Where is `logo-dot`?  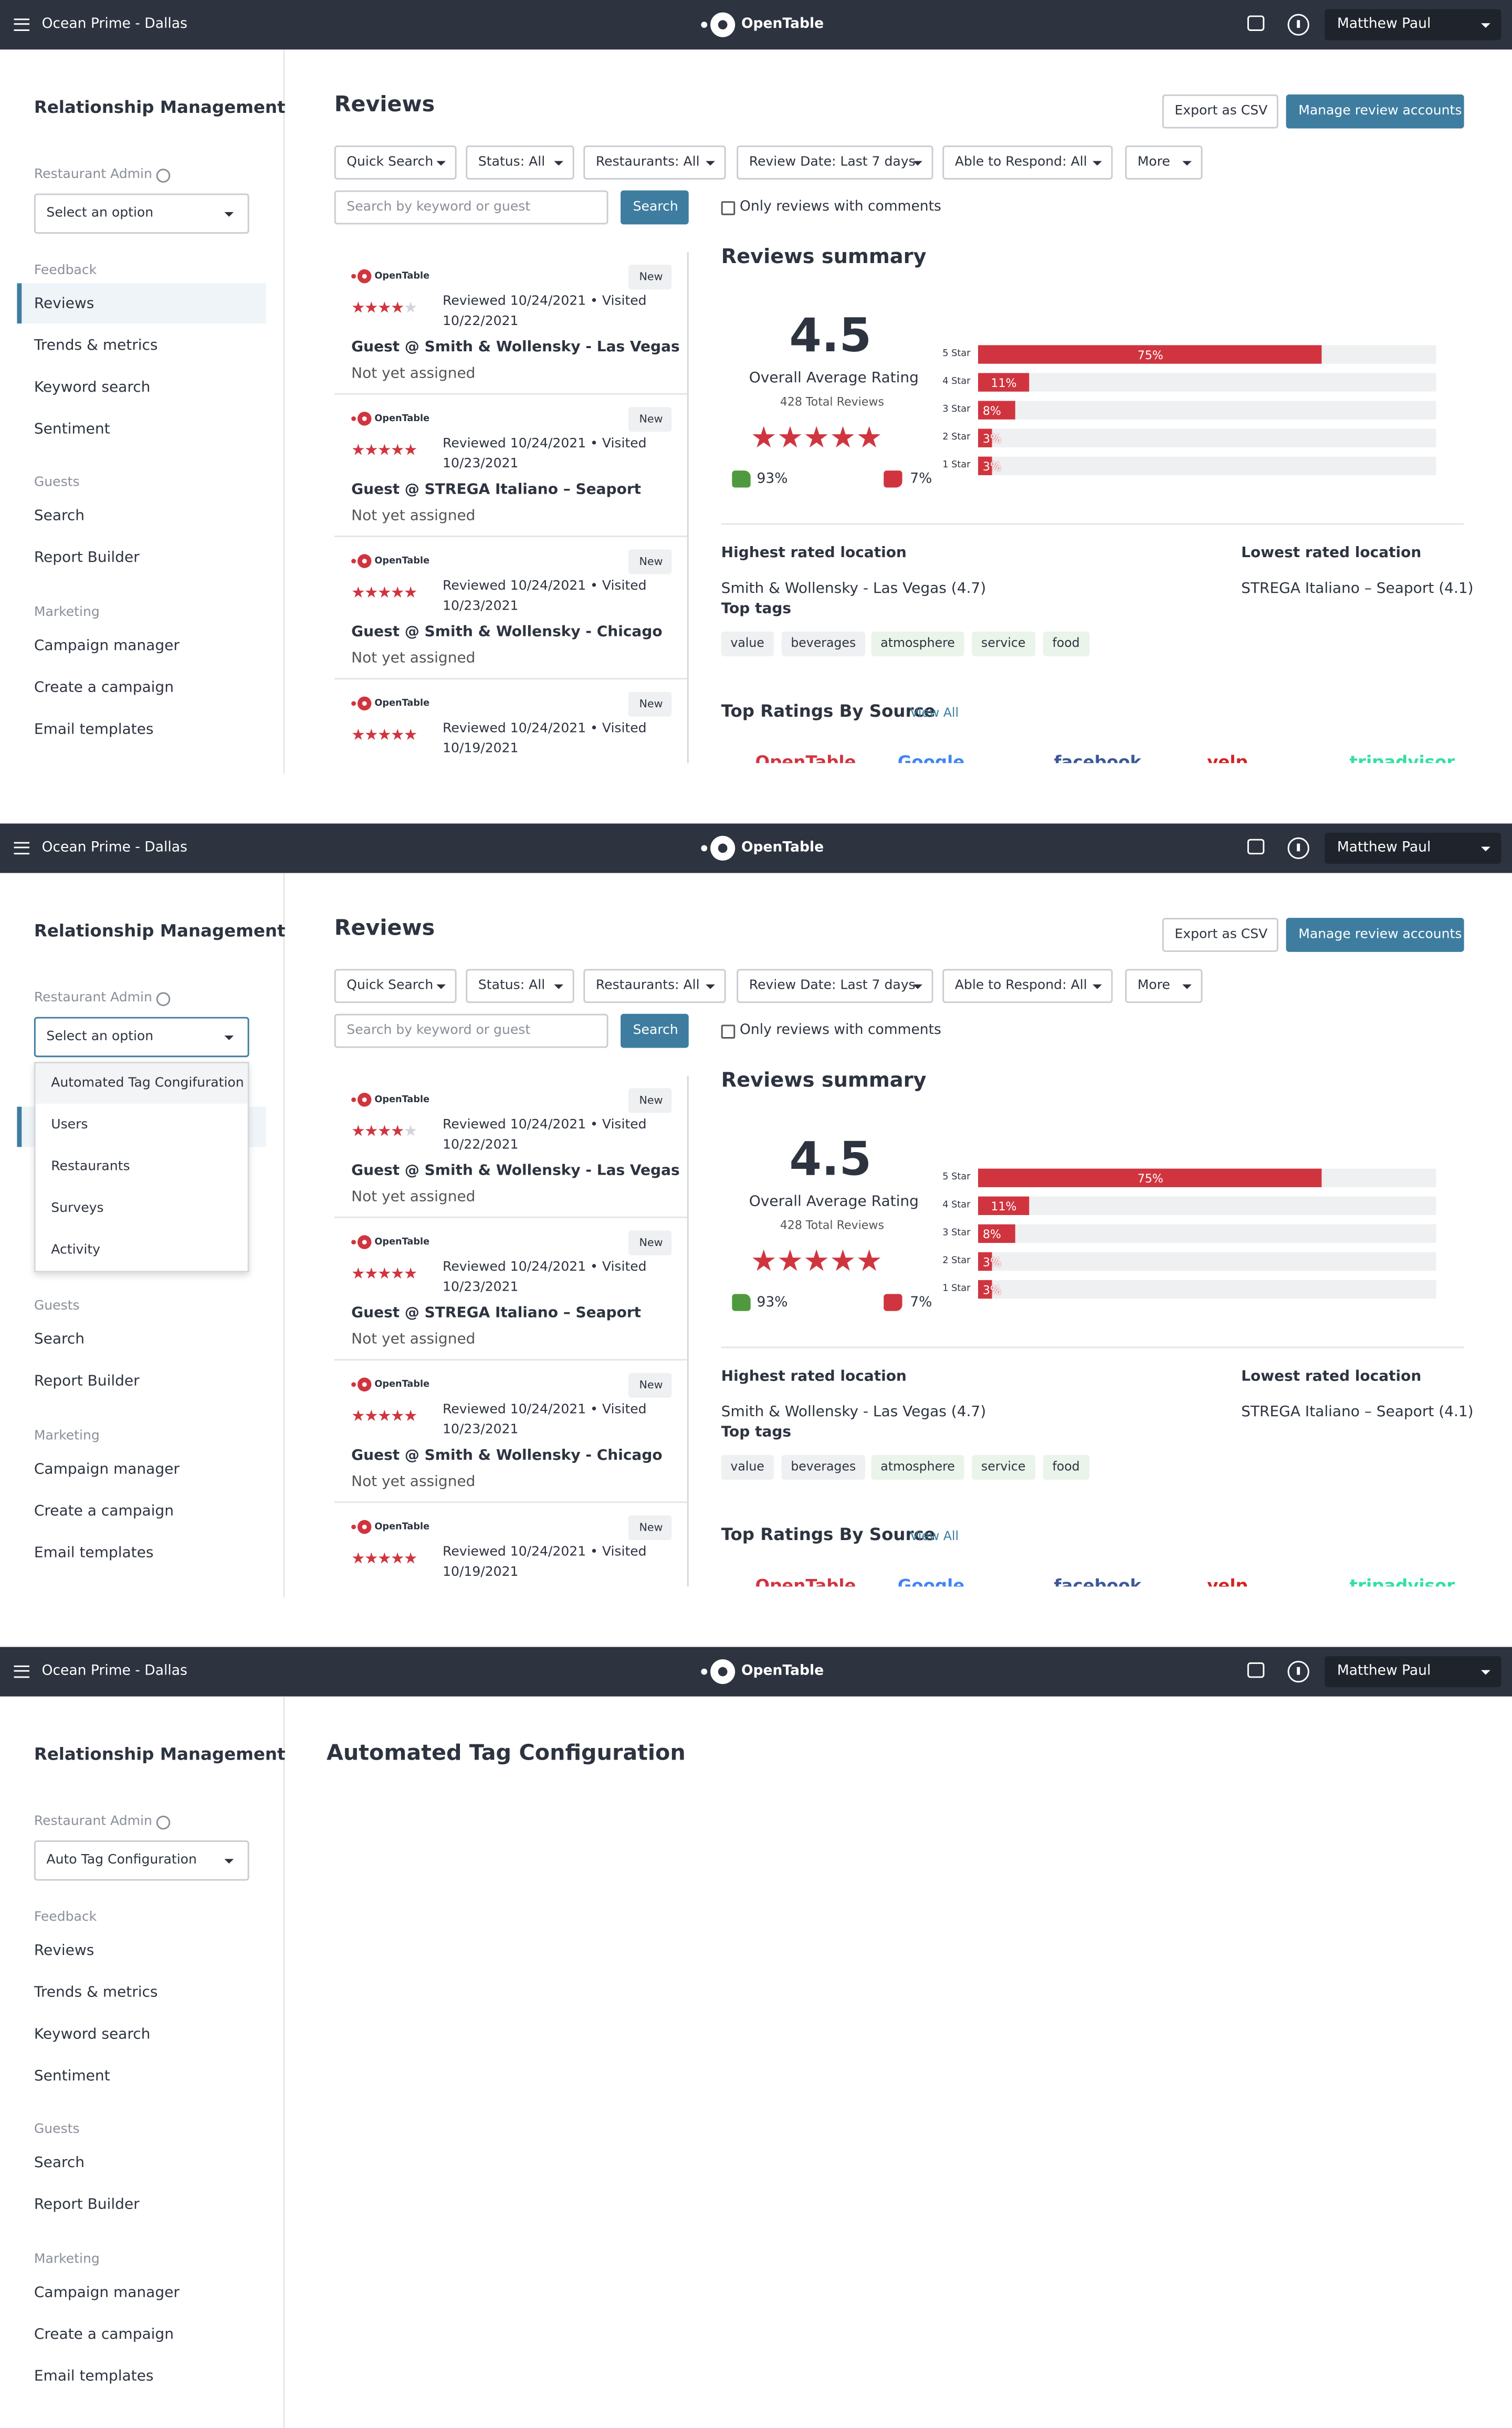
logo-dot is located at coordinates (353, 276).